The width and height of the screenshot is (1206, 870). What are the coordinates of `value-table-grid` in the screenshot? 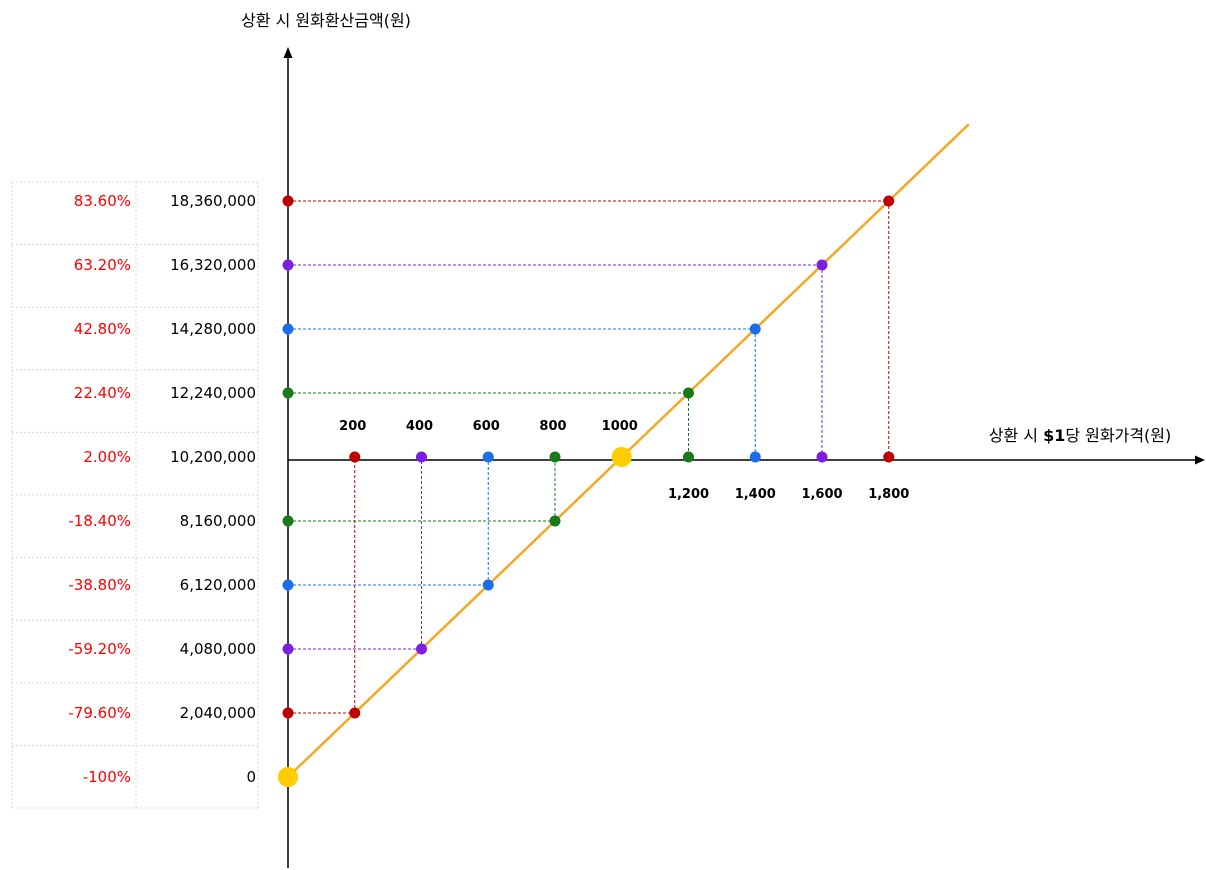 It's located at (135, 495).